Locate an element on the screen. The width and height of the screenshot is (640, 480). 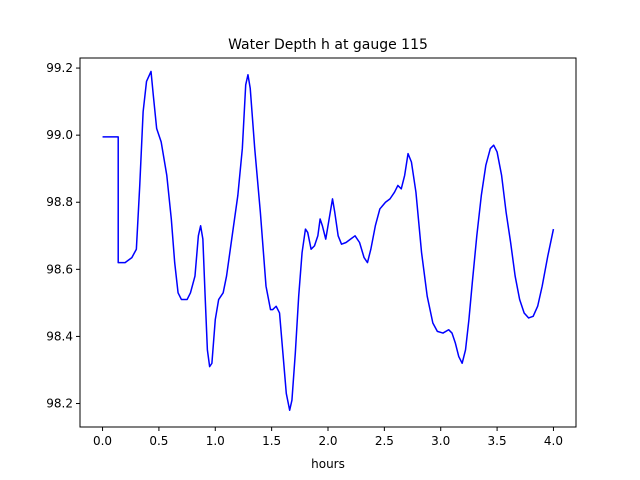
x-tick-label: 2.0 is located at coordinates (327, 441).